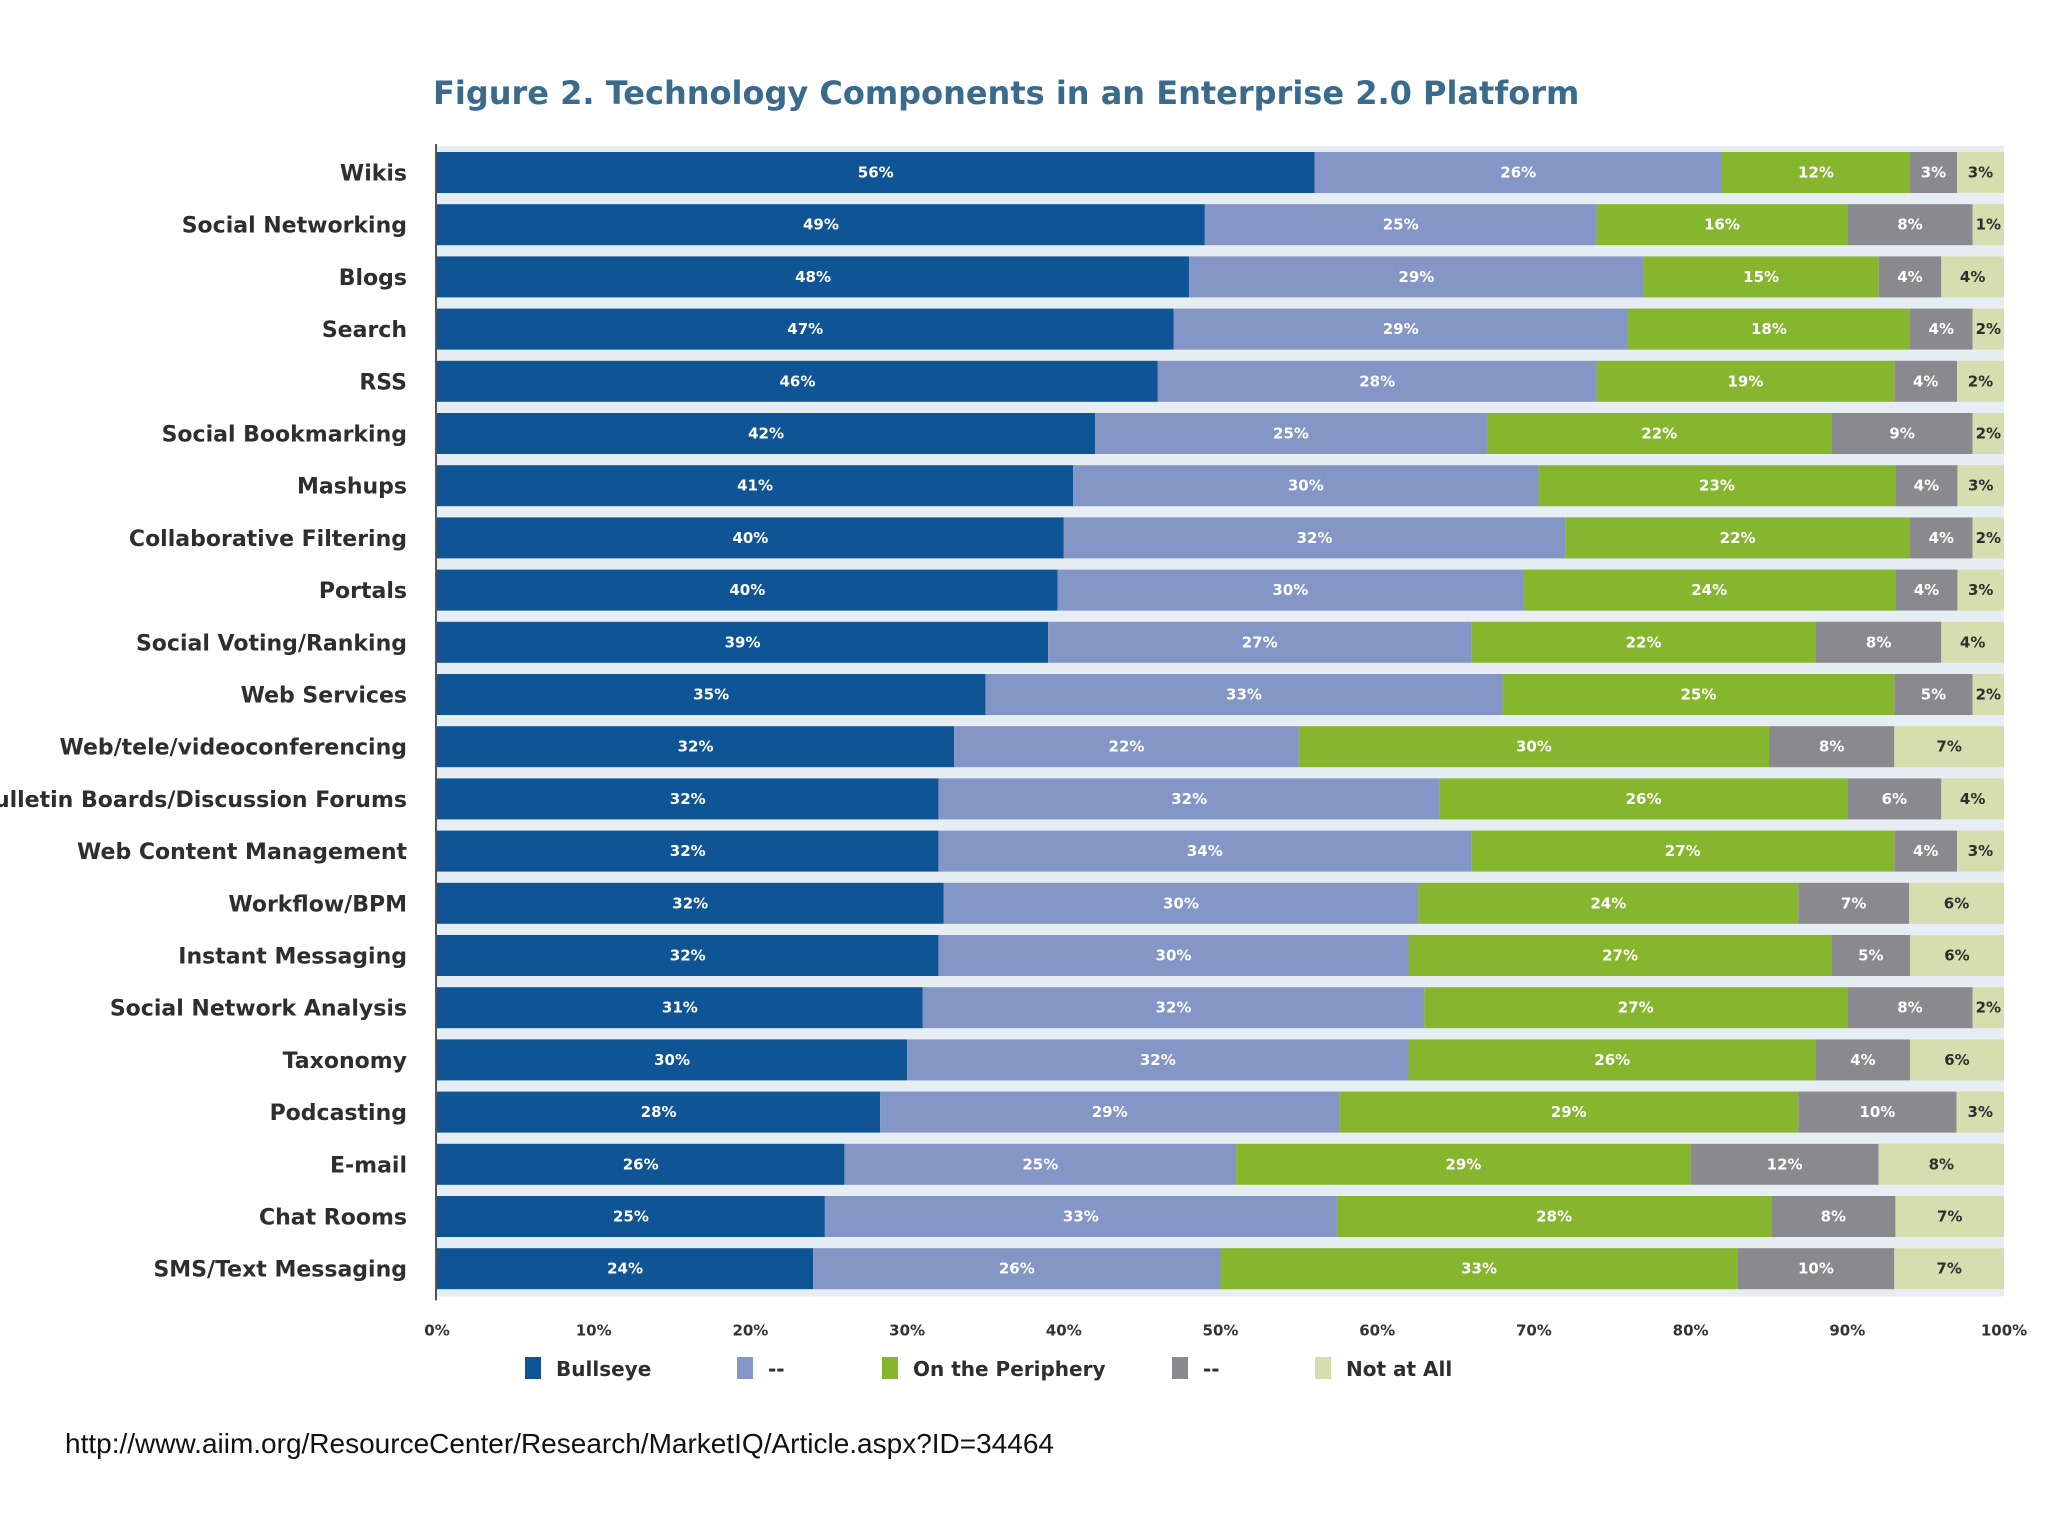 The height and width of the screenshot is (1537, 2048). Describe the element at coordinates (317, 904) in the screenshot. I see `category-label-workflow-bpm: Workflow/BPM` at that location.